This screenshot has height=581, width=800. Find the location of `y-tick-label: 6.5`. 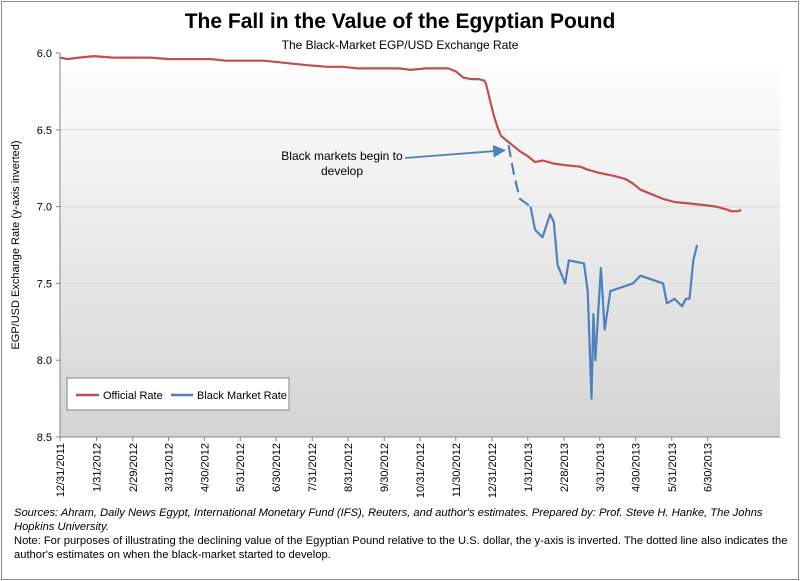

y-tick-label: 6.5 is located at coordinates (44, 131).